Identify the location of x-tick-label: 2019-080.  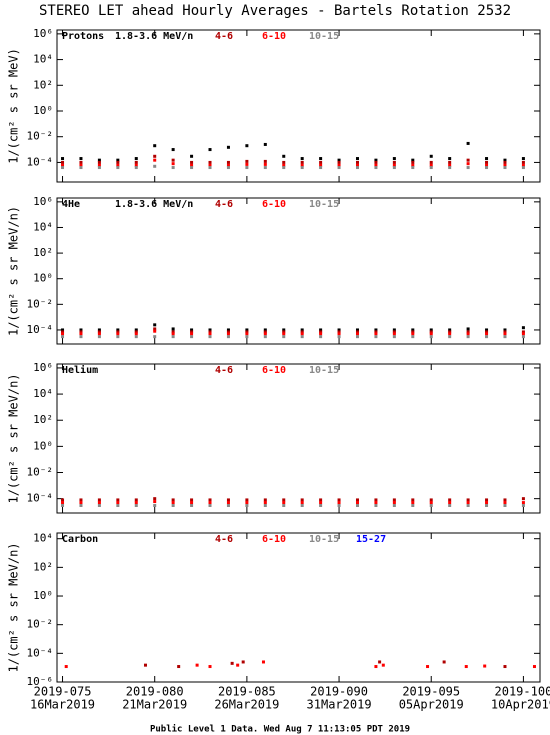
(155, 692).